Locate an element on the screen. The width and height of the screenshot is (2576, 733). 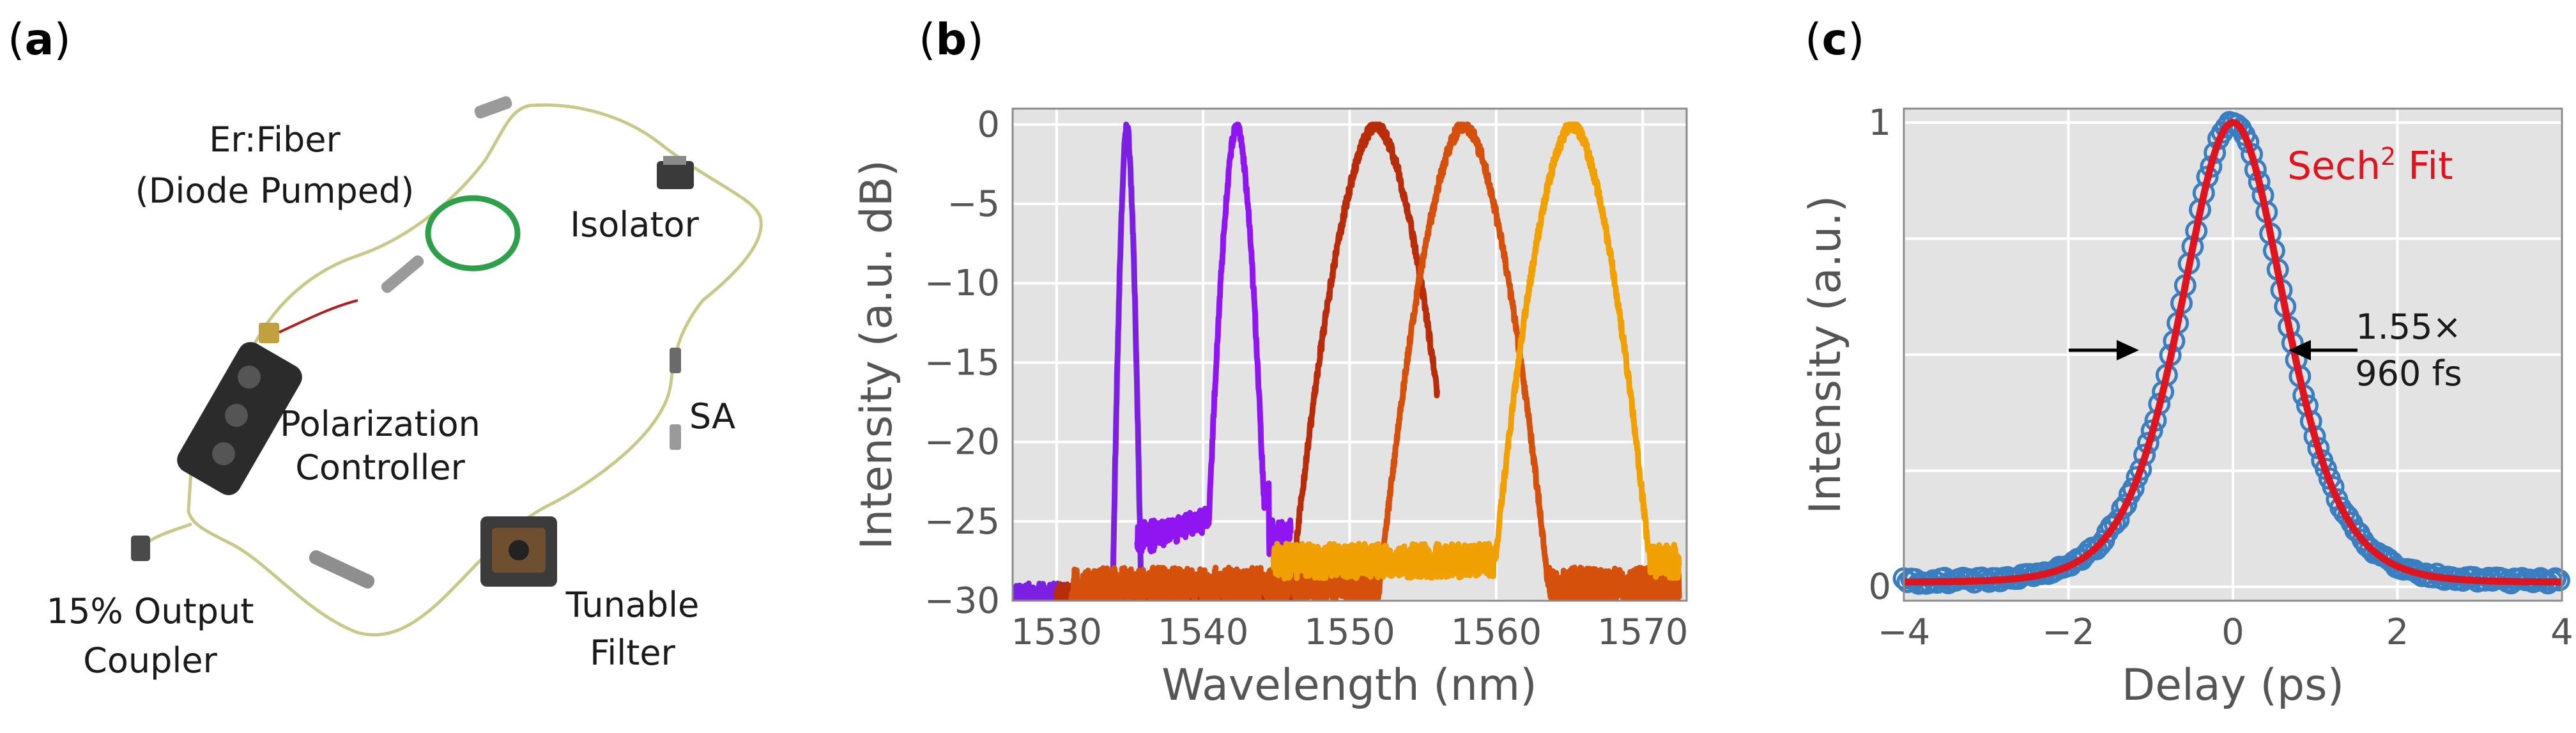
autocorrelation-y-tick: 1 is located at coordinates (1879, 123).